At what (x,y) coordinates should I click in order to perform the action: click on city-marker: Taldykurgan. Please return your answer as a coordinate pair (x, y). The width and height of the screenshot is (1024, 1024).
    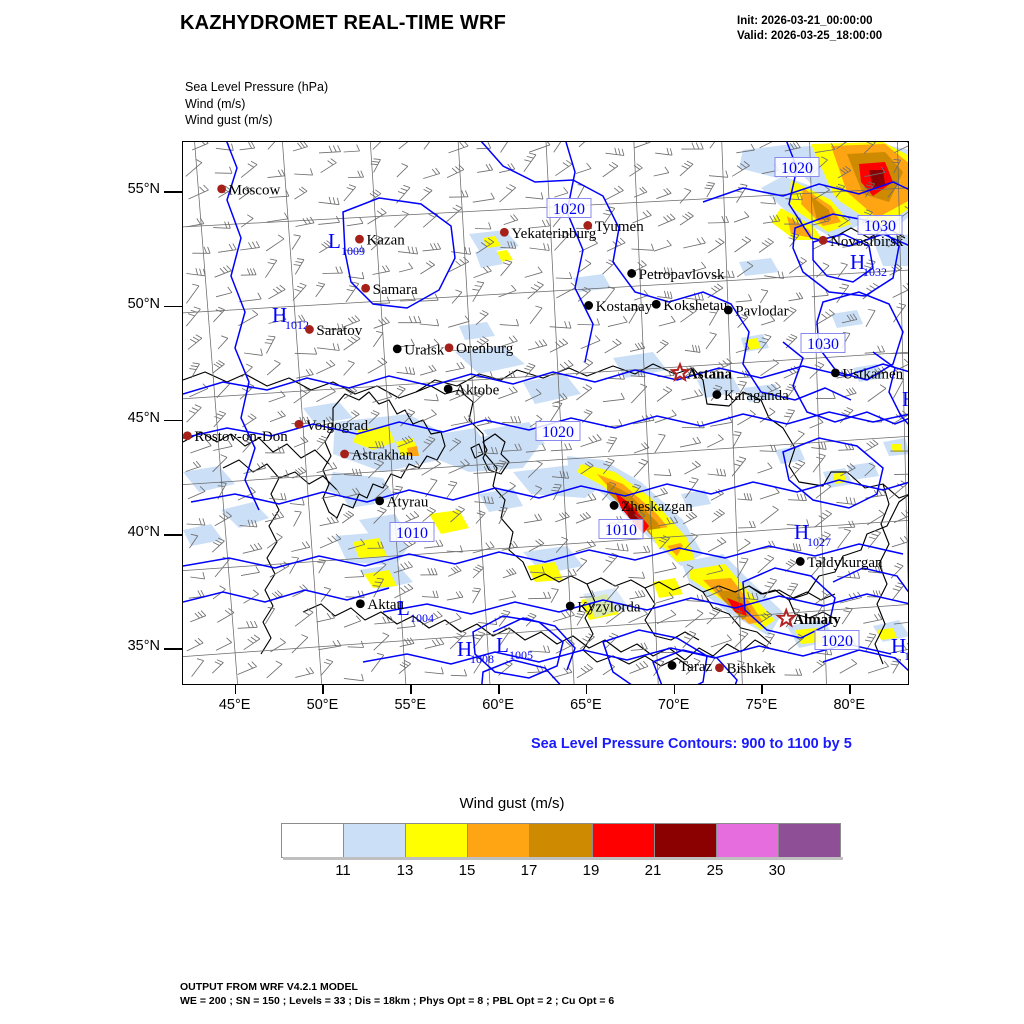
    Looking at the image, I should click on (839, 563).